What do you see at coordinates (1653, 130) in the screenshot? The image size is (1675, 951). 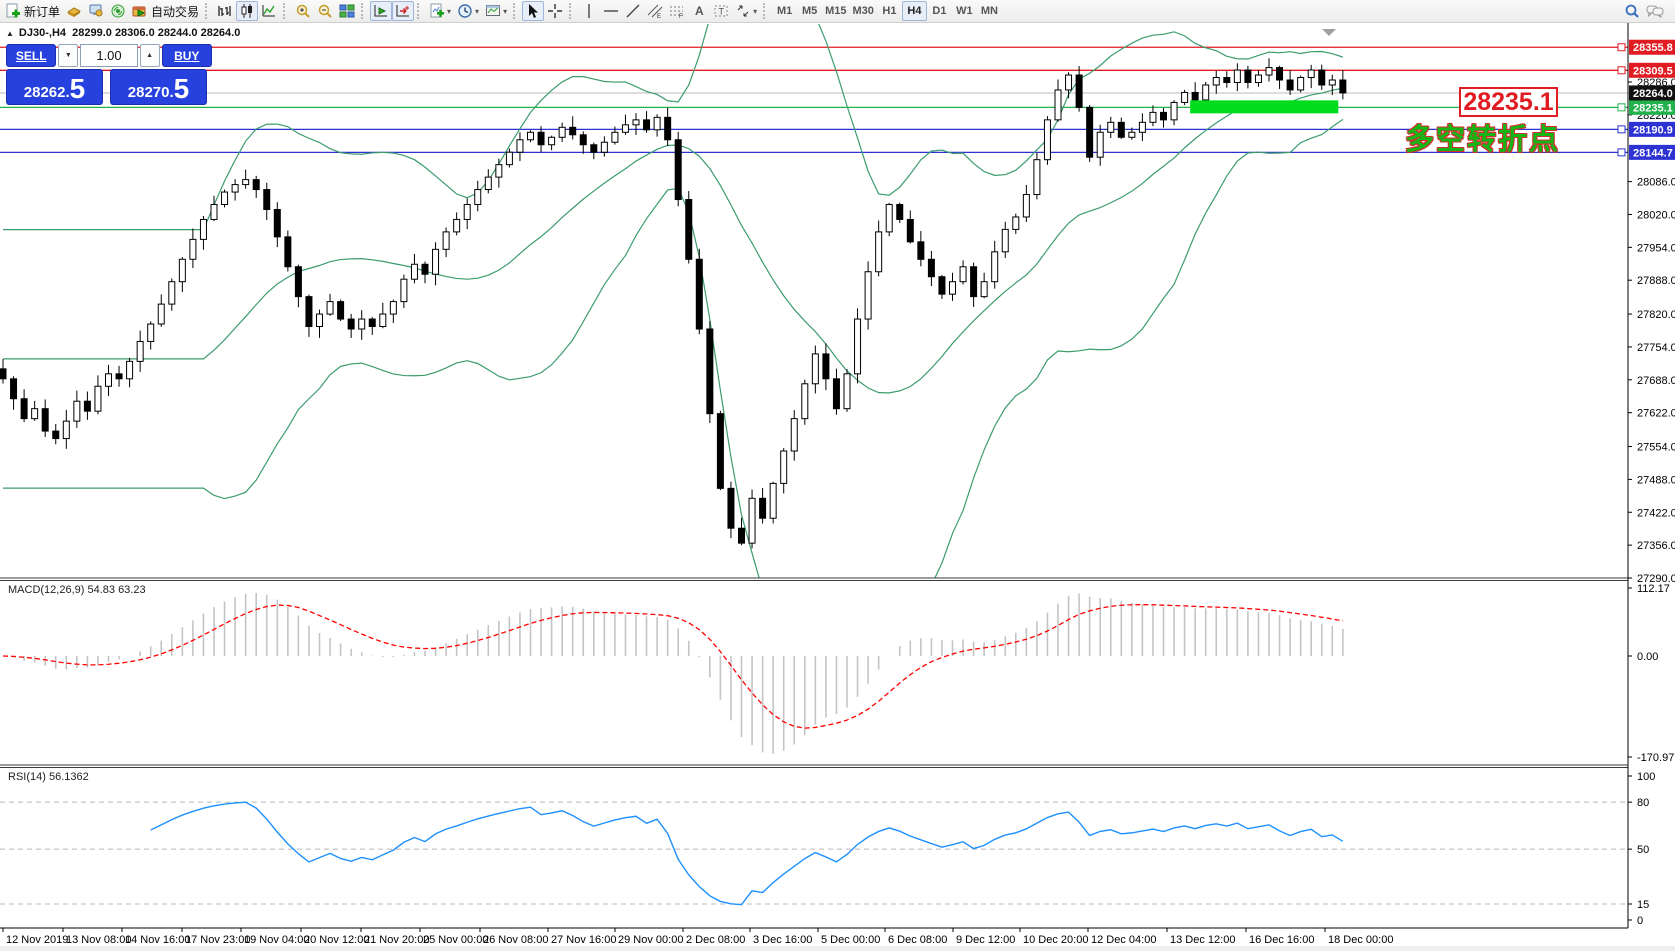 I see `price-badge-label: 28190.9` at bounding box center [1653, 130].